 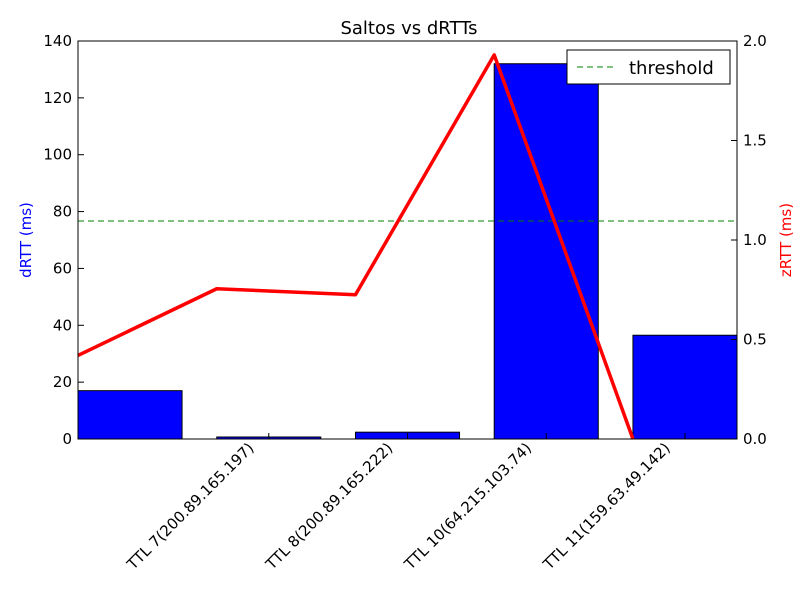 I want to click on chart-title: Saltos vs dRTTs, so click(x=408, y=28).